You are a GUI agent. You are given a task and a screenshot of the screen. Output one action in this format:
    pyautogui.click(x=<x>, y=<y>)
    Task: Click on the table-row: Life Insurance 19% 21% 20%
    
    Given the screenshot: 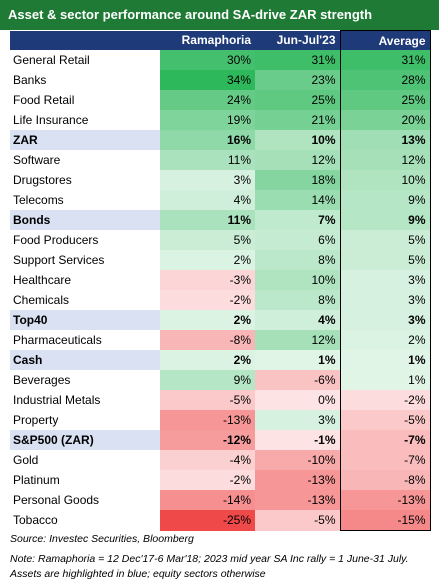 What is the action you would take?
    pyautogui.click(x=220, y=120)
    